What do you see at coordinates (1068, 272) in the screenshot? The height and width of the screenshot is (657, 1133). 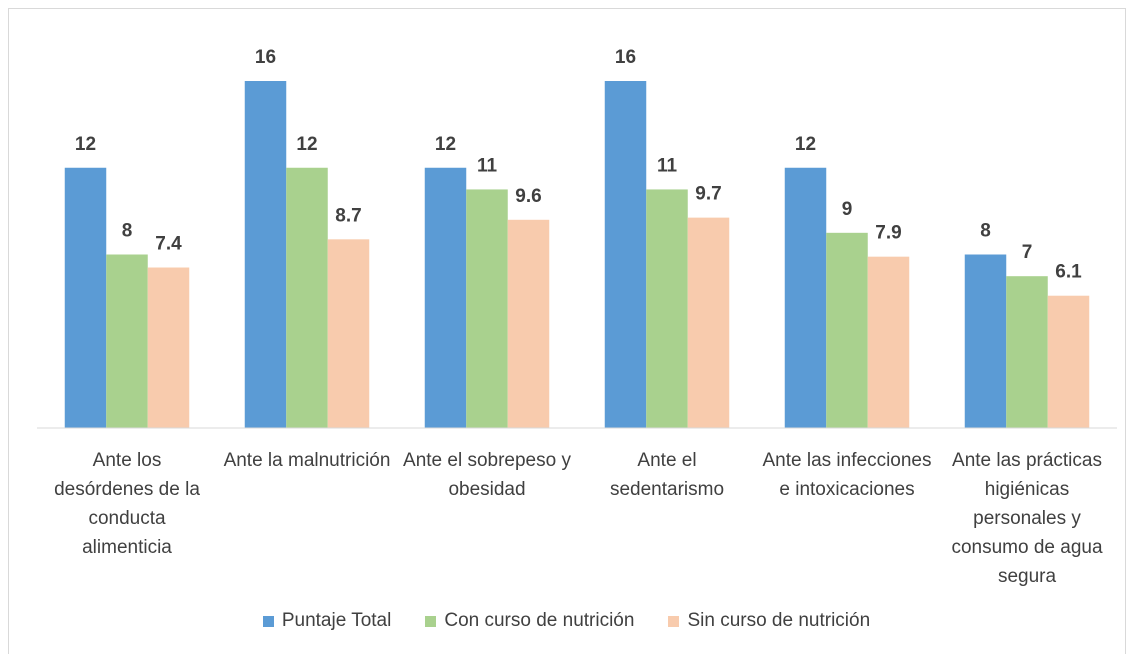 I see `data-label: 6.1` at bounding box center [1068, 272].